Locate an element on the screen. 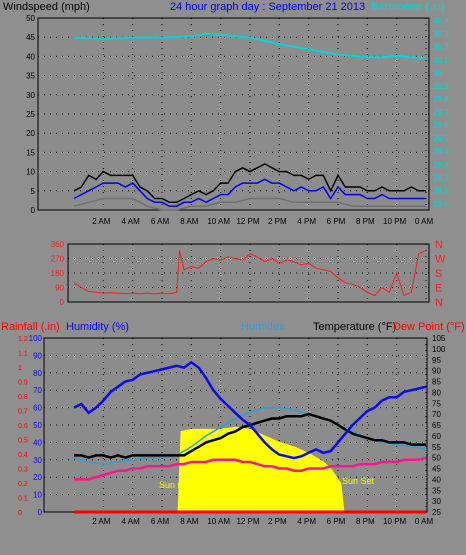  series-wind-lull is located at coordinates (249, 204).